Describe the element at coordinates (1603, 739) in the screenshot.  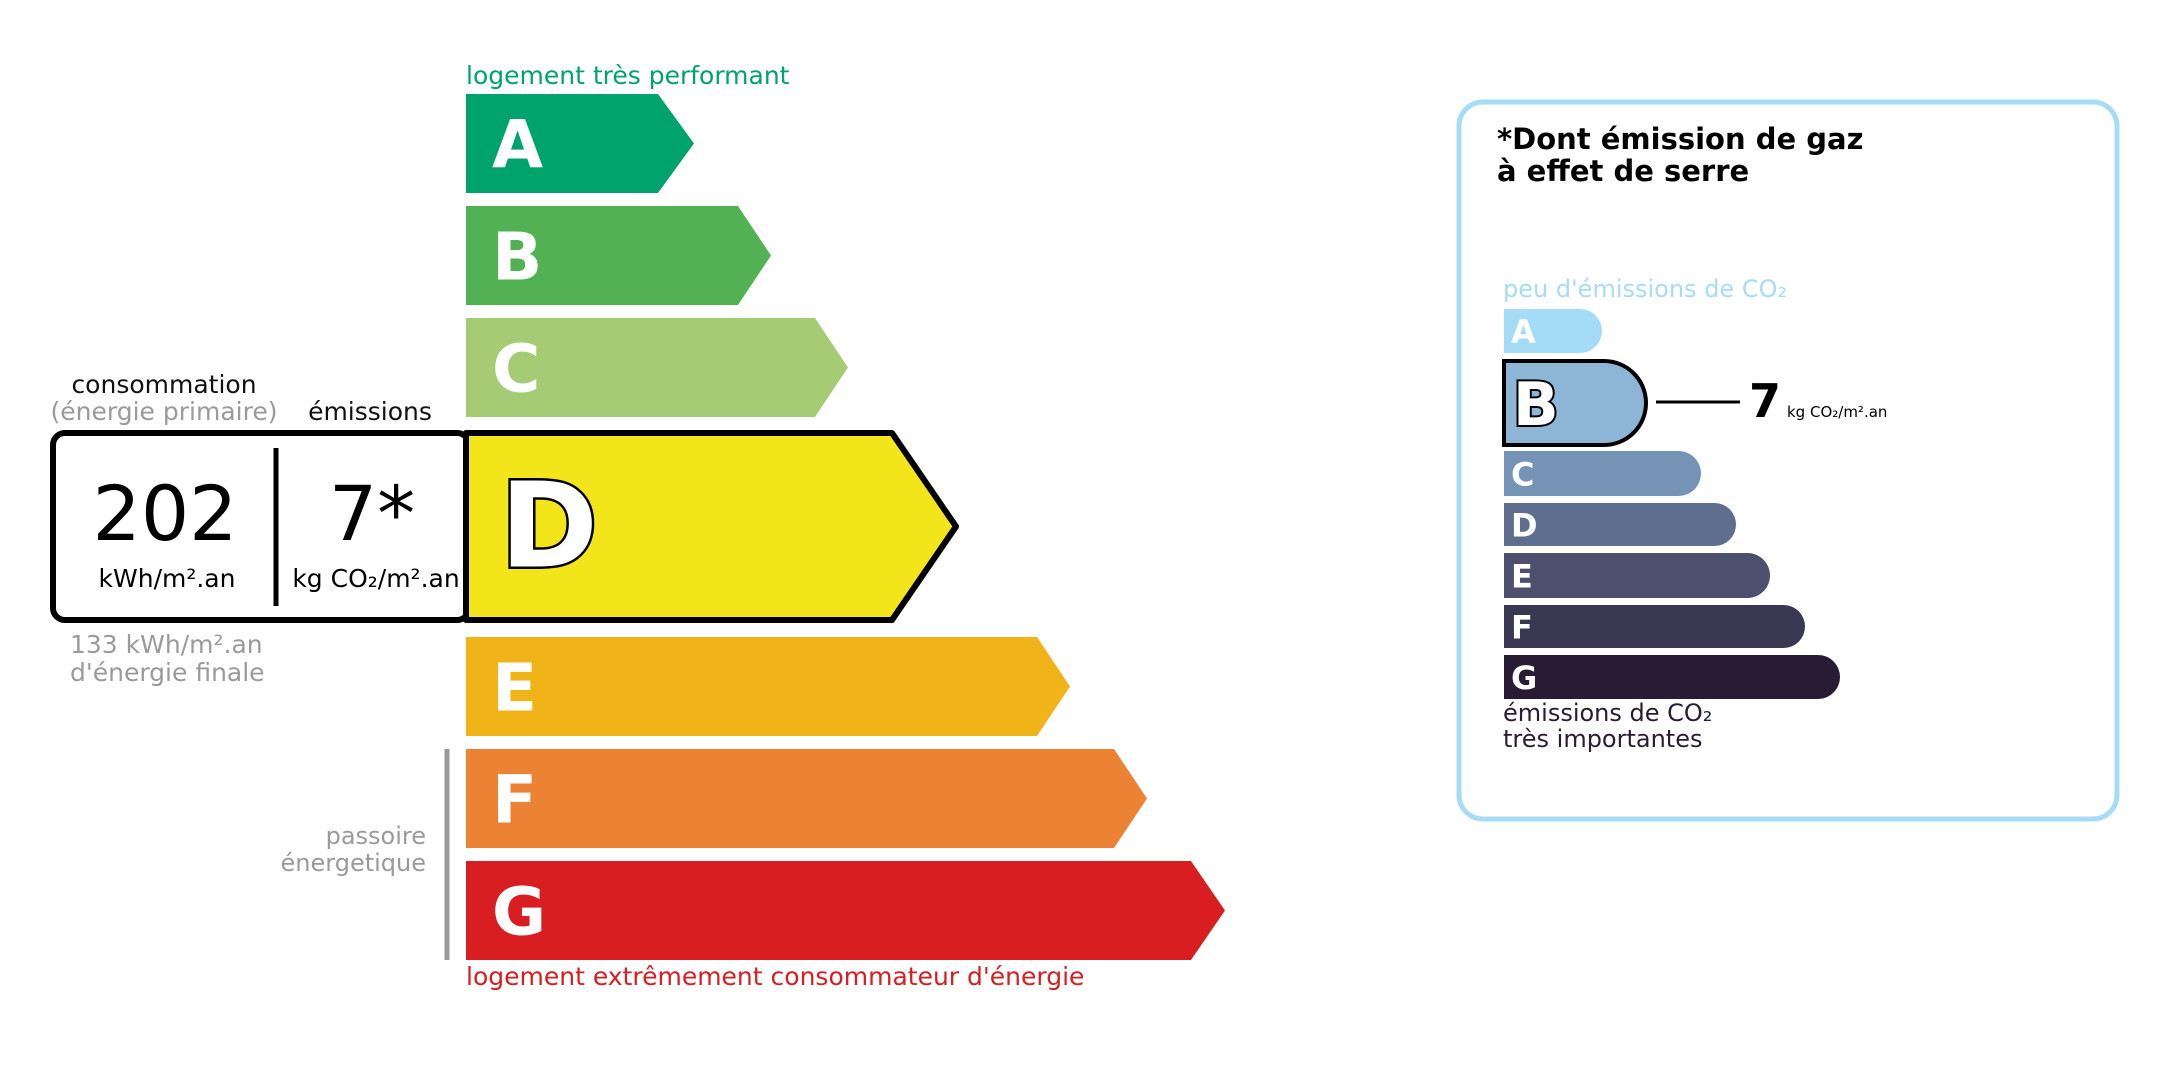
I see `ges-bottom-label-2: très importantes` at that location.